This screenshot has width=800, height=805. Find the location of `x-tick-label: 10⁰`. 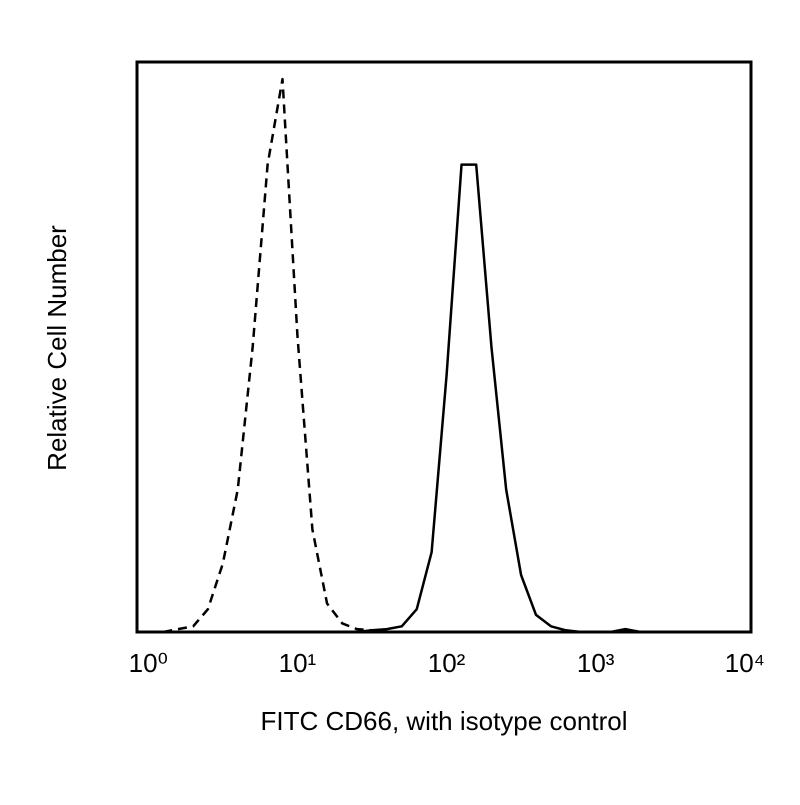

x-tick-label: 10⁰ is located at coordinates (148, 663).